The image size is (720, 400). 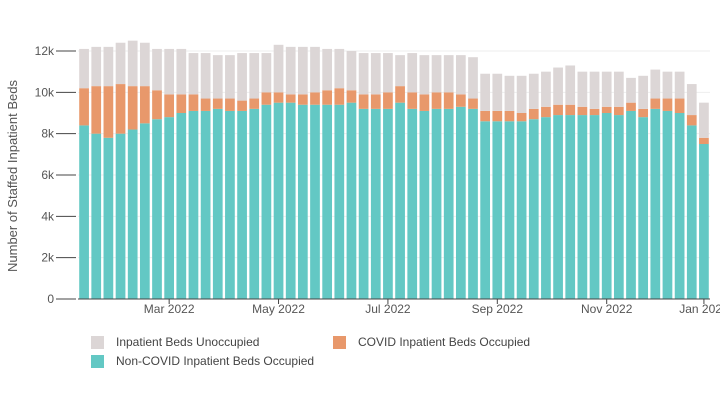 I want to click on legend-item-unoccupied: Inpatient Beds Unoccupied, so click(x=175, y=342).